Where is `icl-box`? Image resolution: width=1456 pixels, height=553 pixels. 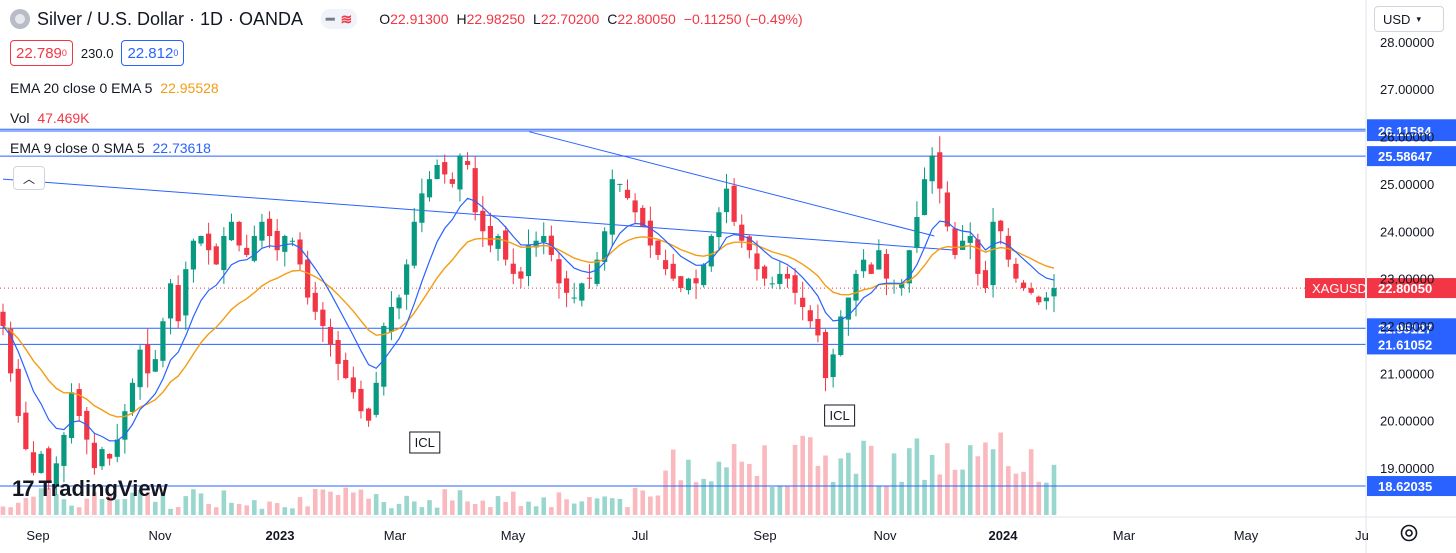
icl-box is located at coordinates (840, 415).